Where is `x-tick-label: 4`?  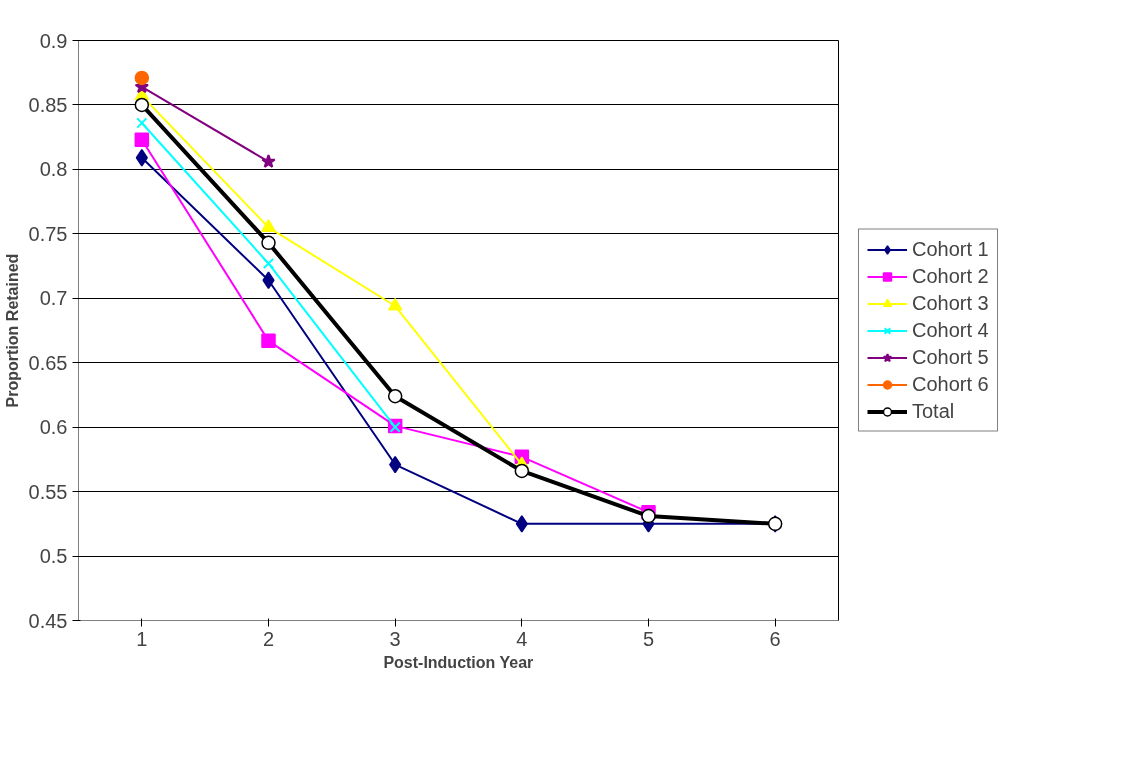
x-tick-label: 4 is located at coordinates (522, 638).